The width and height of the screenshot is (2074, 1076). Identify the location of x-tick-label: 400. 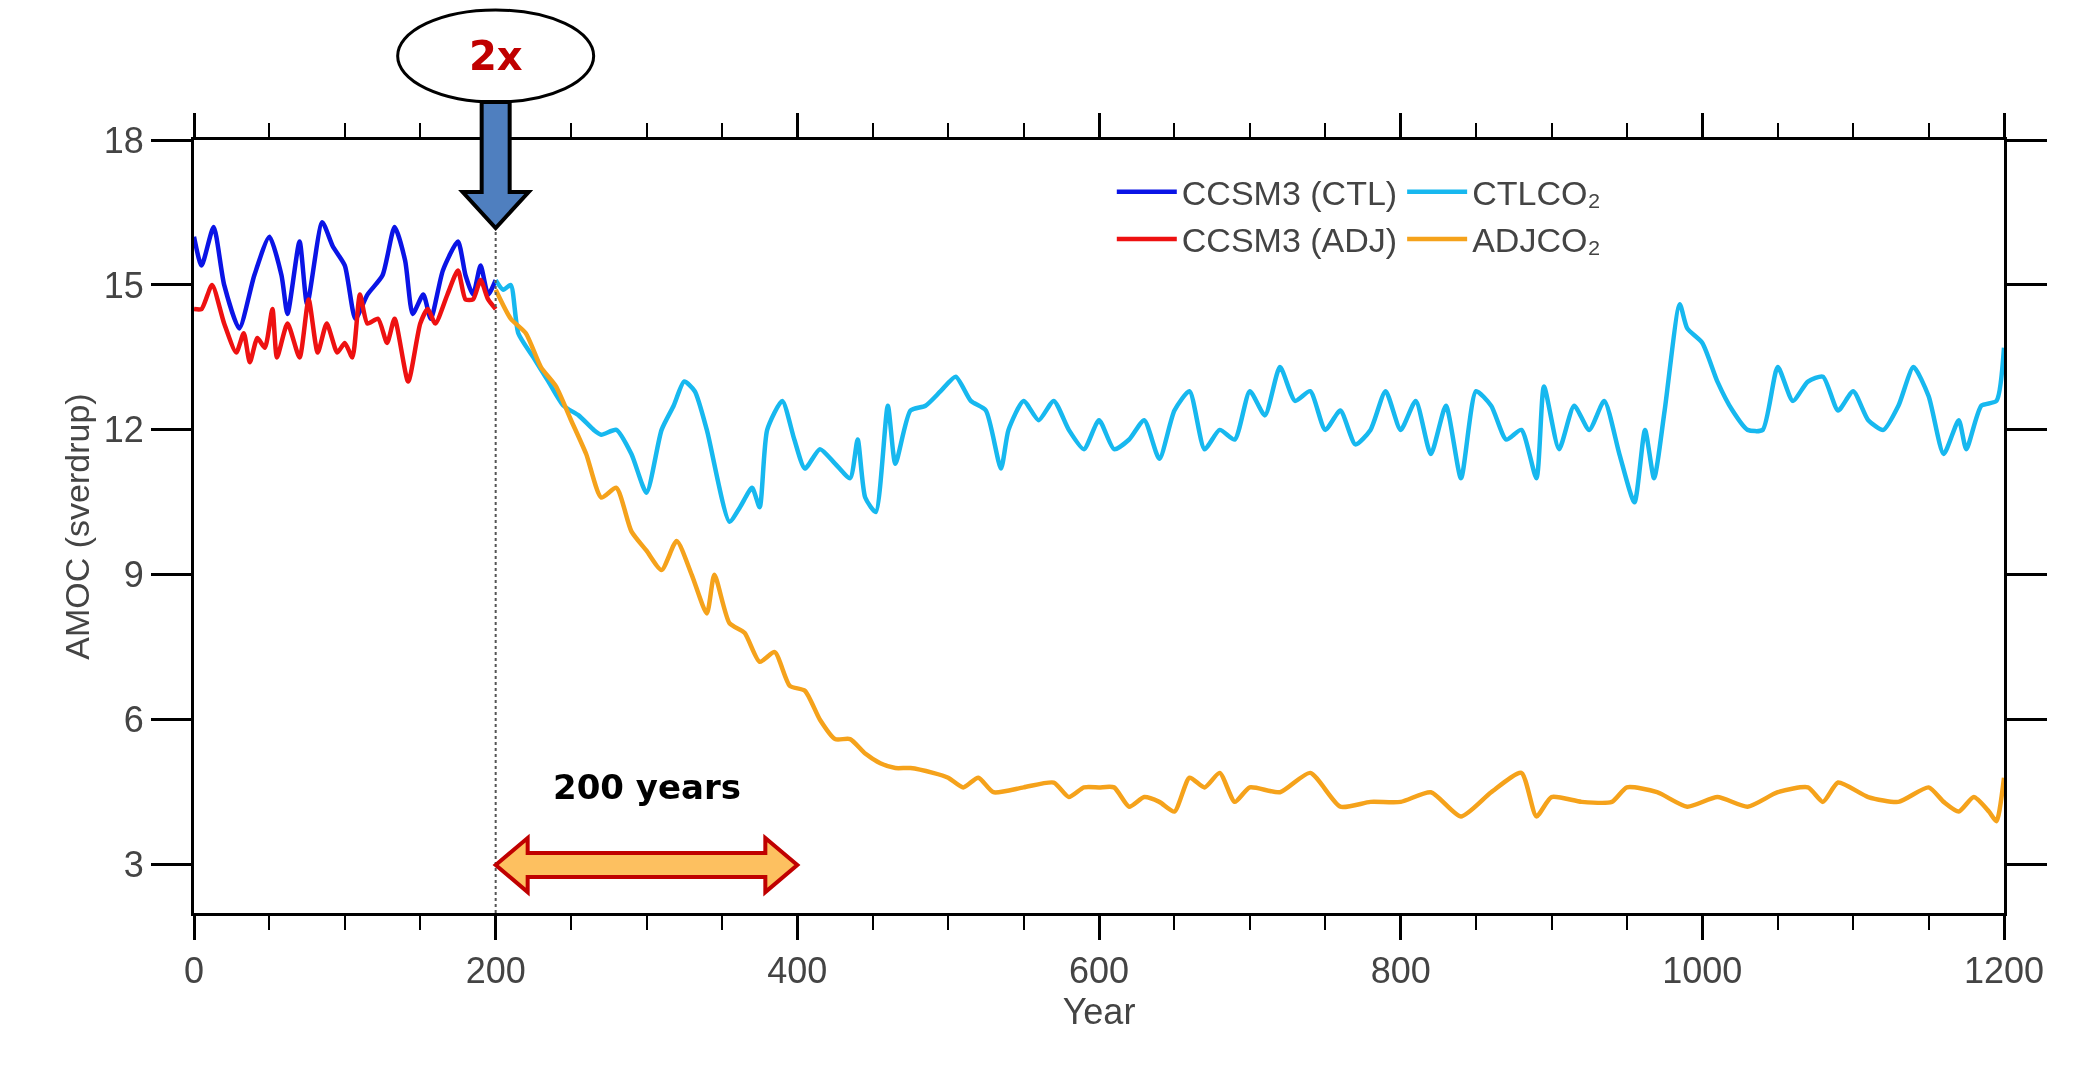
(797, 971).